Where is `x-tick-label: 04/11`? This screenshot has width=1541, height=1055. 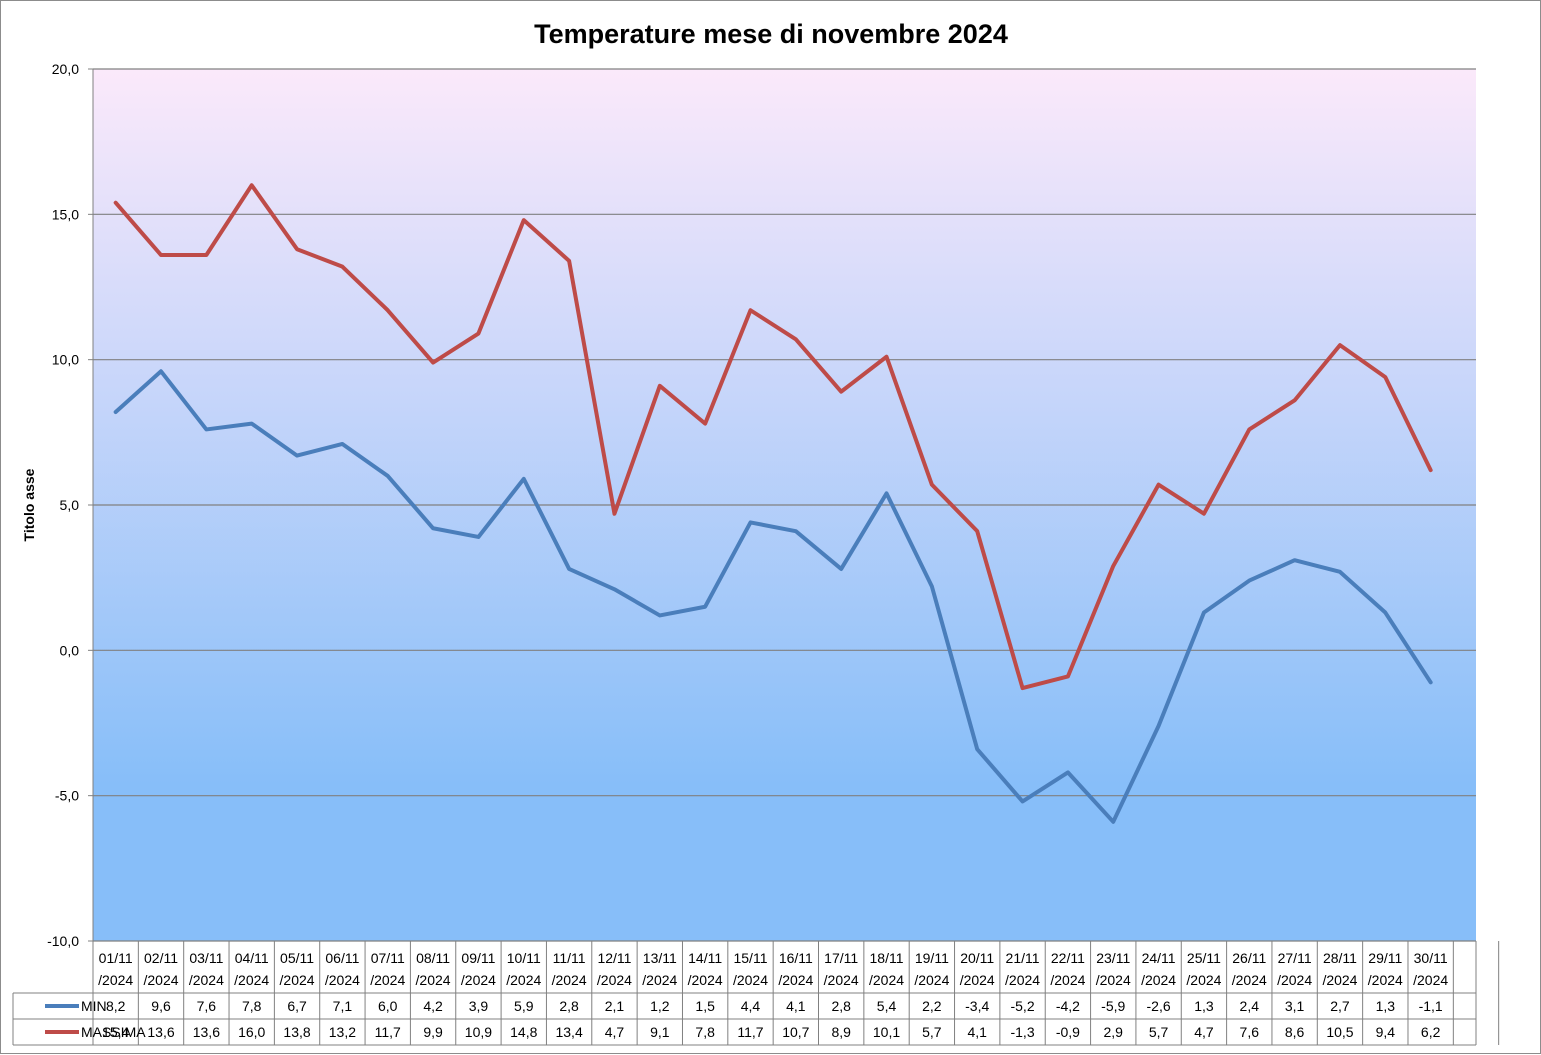
x-tick-label: 04/11 is located at coordinates (252, 958).